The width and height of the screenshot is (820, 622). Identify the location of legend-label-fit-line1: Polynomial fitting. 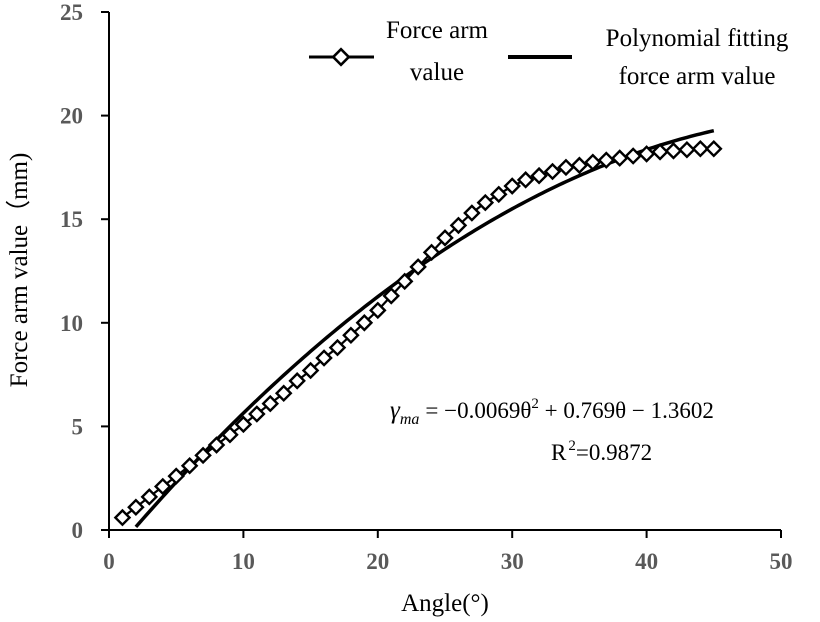
(697, 38).